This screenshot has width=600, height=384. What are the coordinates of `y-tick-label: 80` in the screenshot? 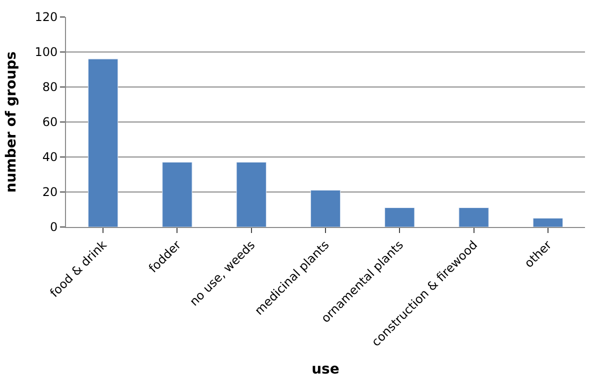 It's located at (50, 87).